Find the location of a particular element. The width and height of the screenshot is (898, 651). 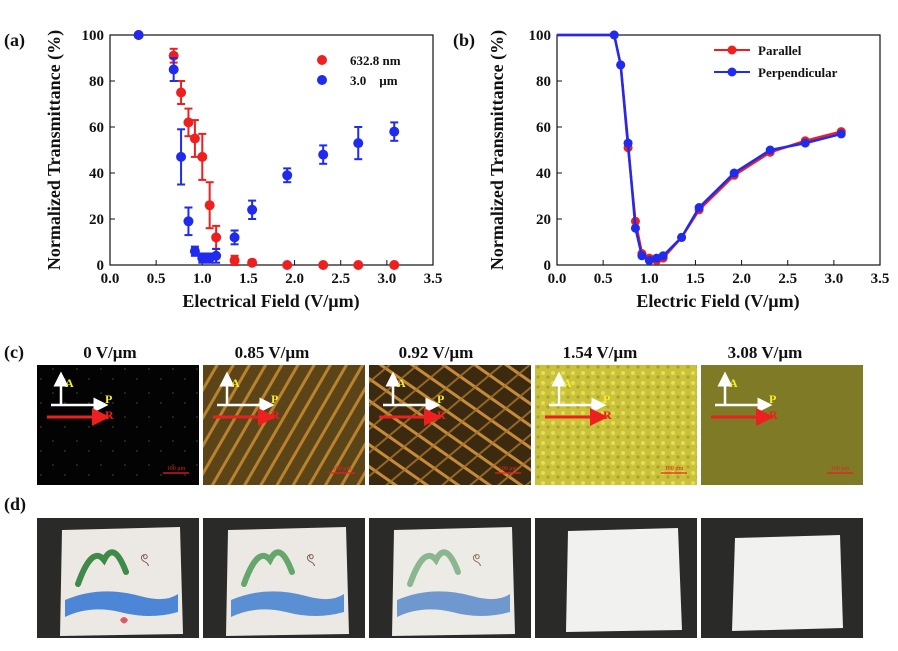

y-axis-title-b: Normalized Transmittance (%) is located at coordinates (497, 150).